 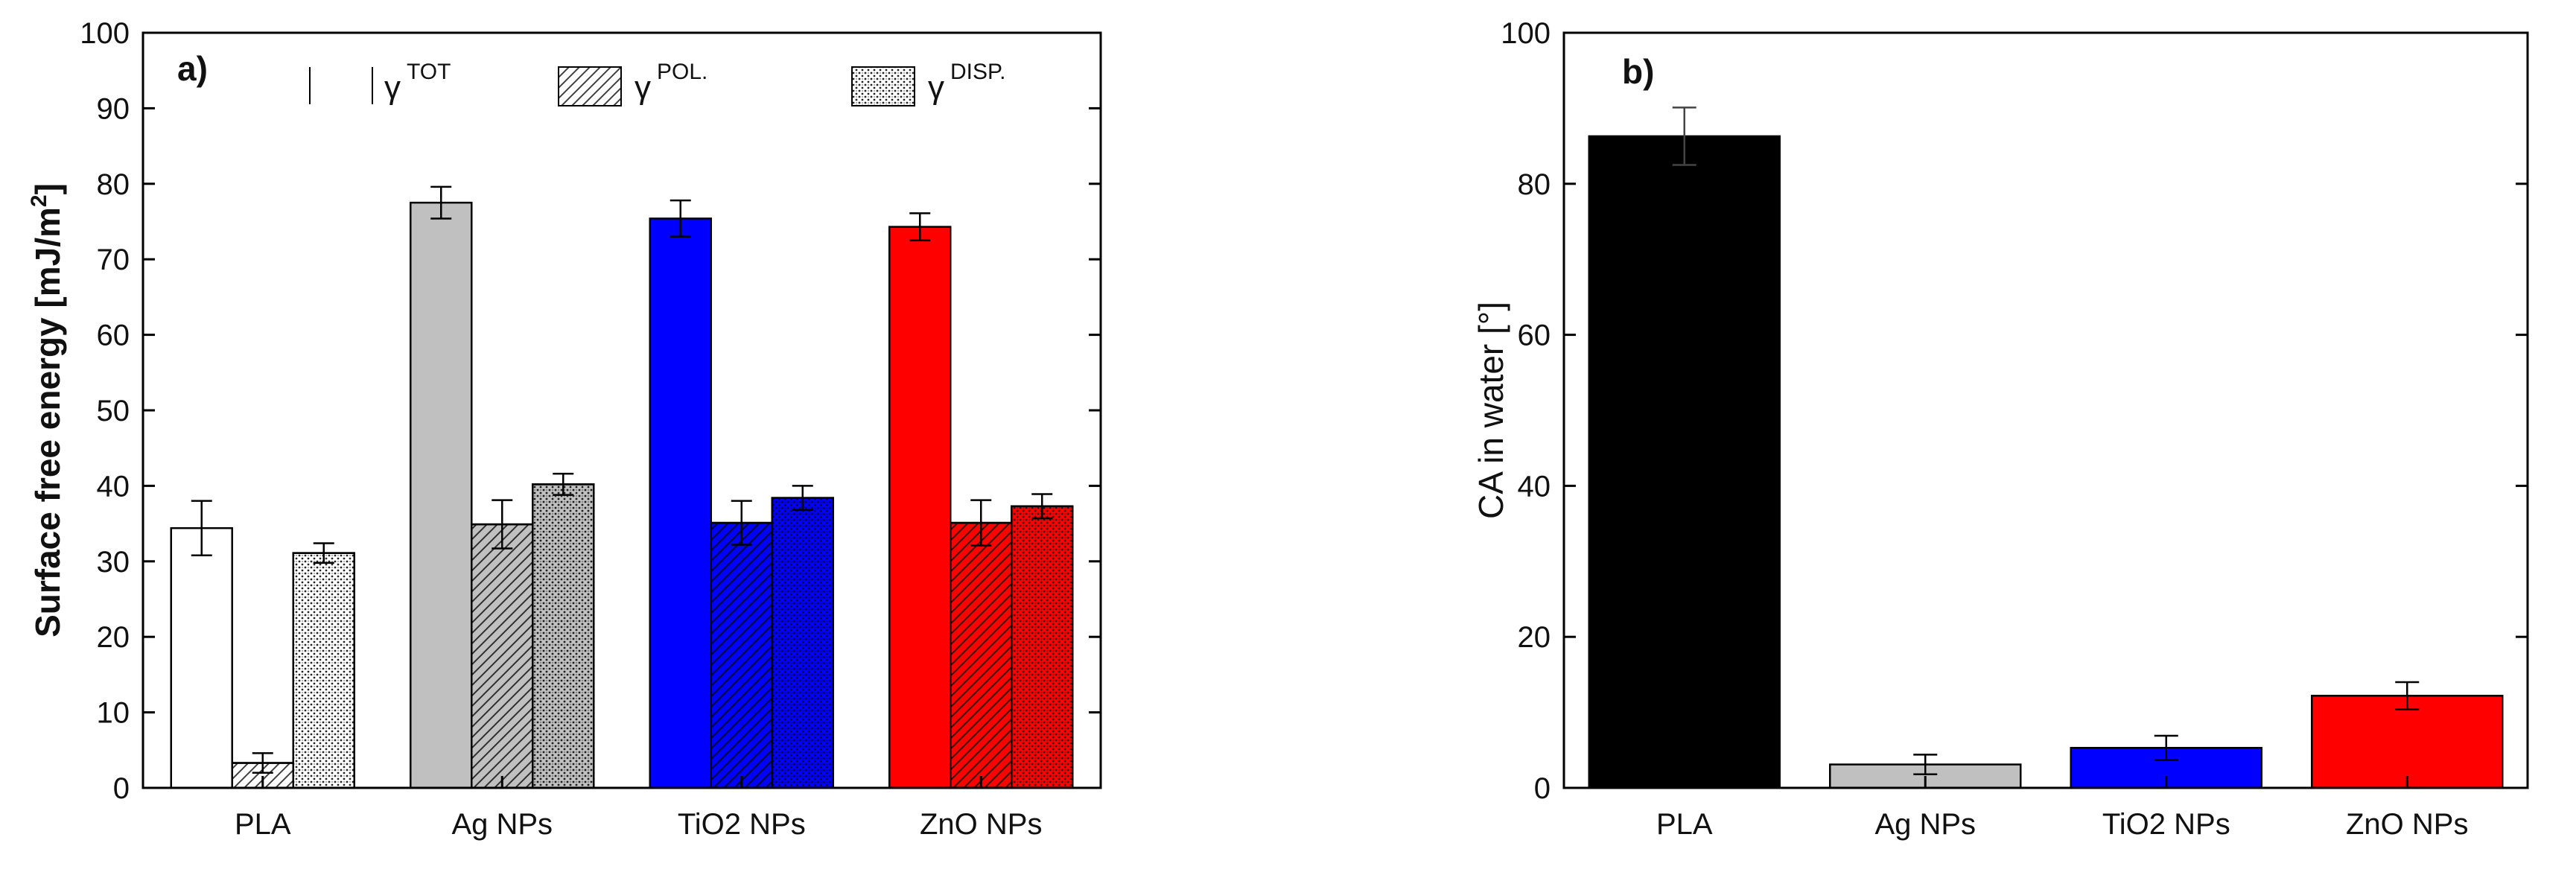 I want to click on legend-item-tot: γ TOT, so click(x=380, y=83).